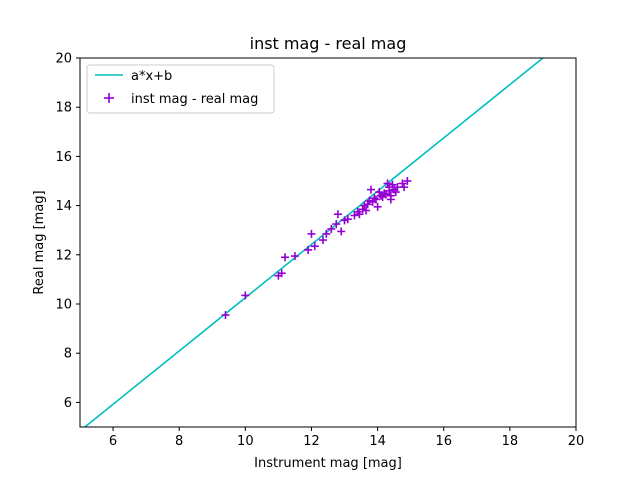  What do you see at coordinates (68, 354) in the screenshot?
I see `y-tick-label: 8` at bounding box center [68, 354].